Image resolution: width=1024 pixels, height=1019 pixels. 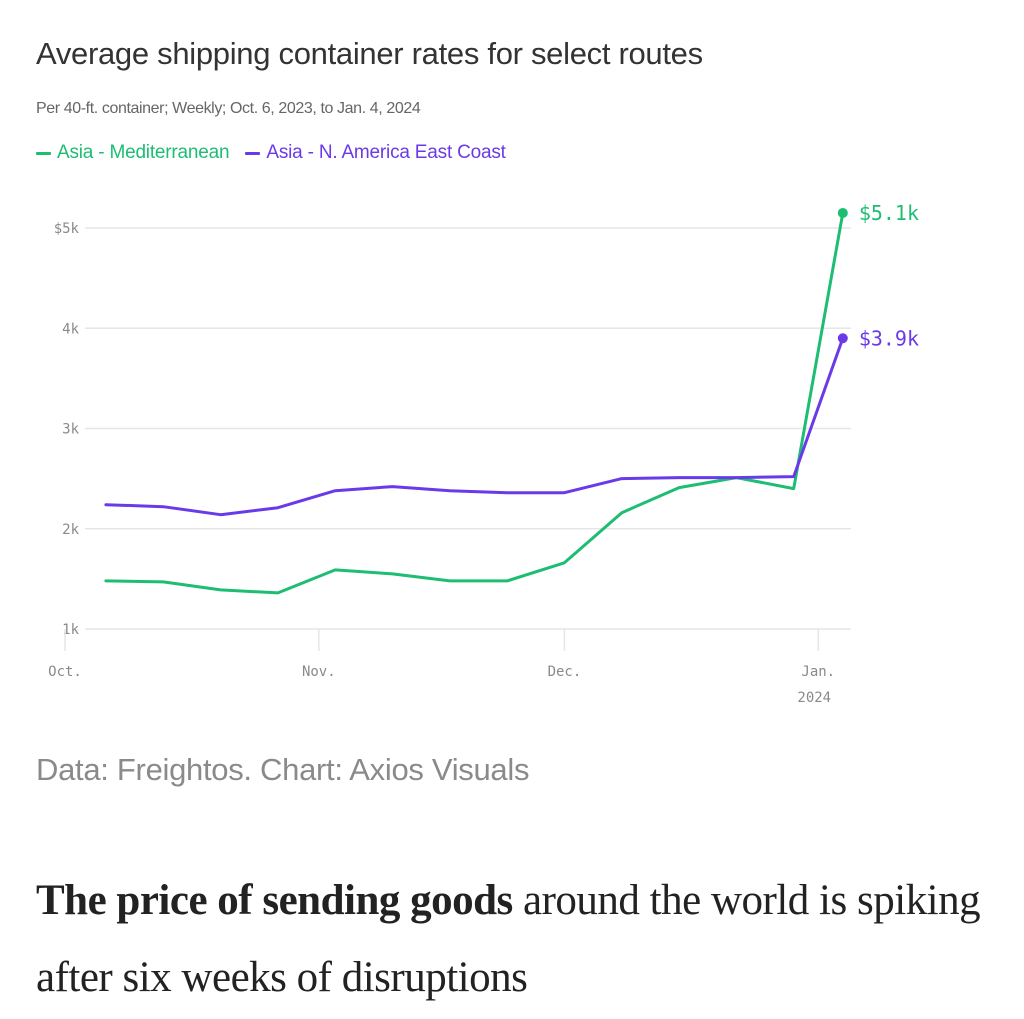 What do you see at coordinates (889, 338) in the screenshot?
I see `end-value-label: $3.9k` at bounding box center [889, 338].